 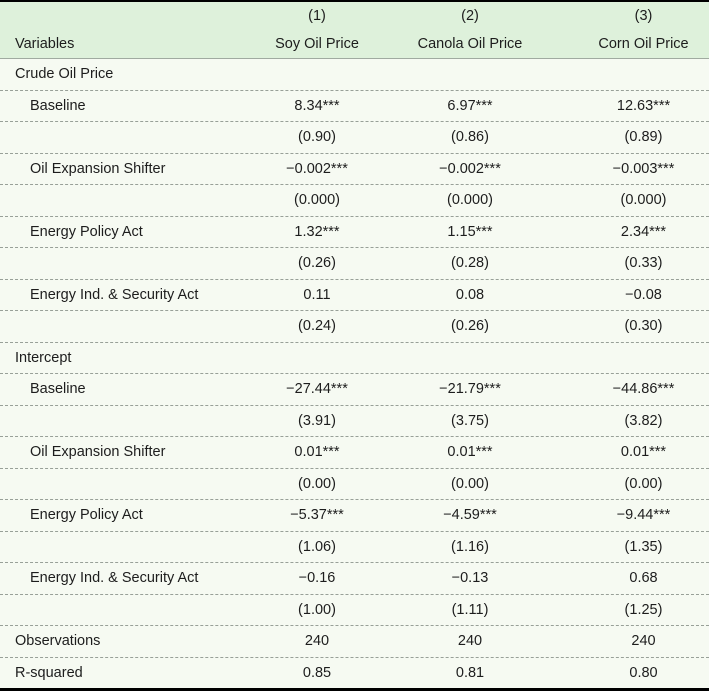 What do you see at coordinates (354, 138) in the screenshot?
I see `stderr-row: (0.90) (0.86) (0.89)` at bounding box center [354, 138].